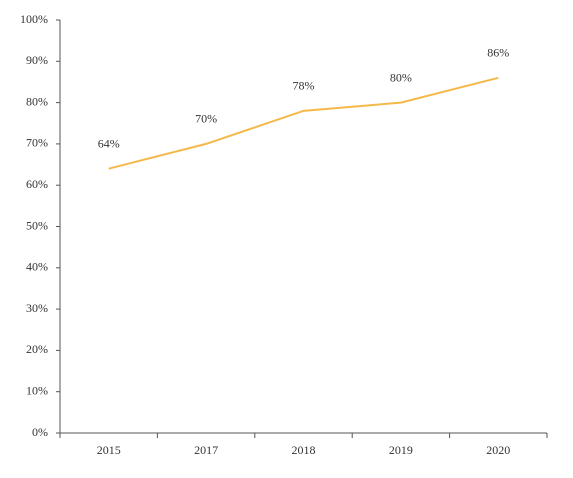  I want to click on data-label: 78%, so click(304, 86).